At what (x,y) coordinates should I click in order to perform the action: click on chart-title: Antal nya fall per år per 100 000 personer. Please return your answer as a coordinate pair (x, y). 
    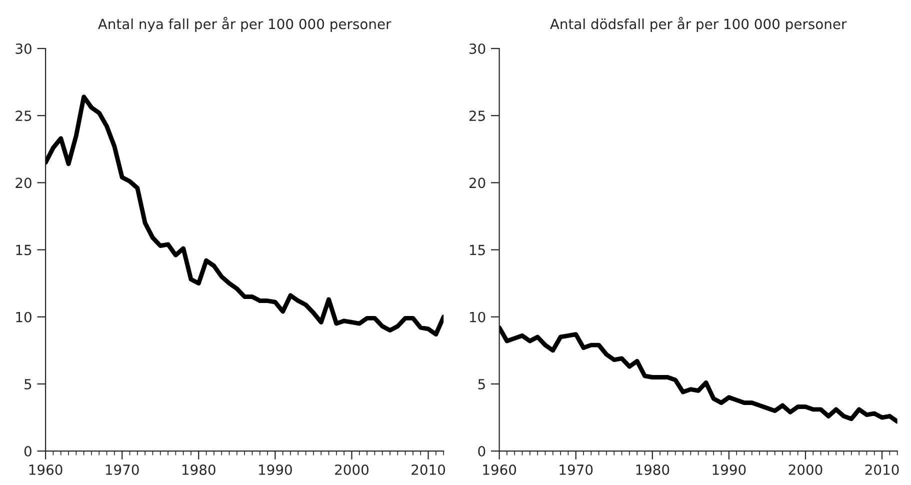
    Looking at the image, I should click on (245, 24).